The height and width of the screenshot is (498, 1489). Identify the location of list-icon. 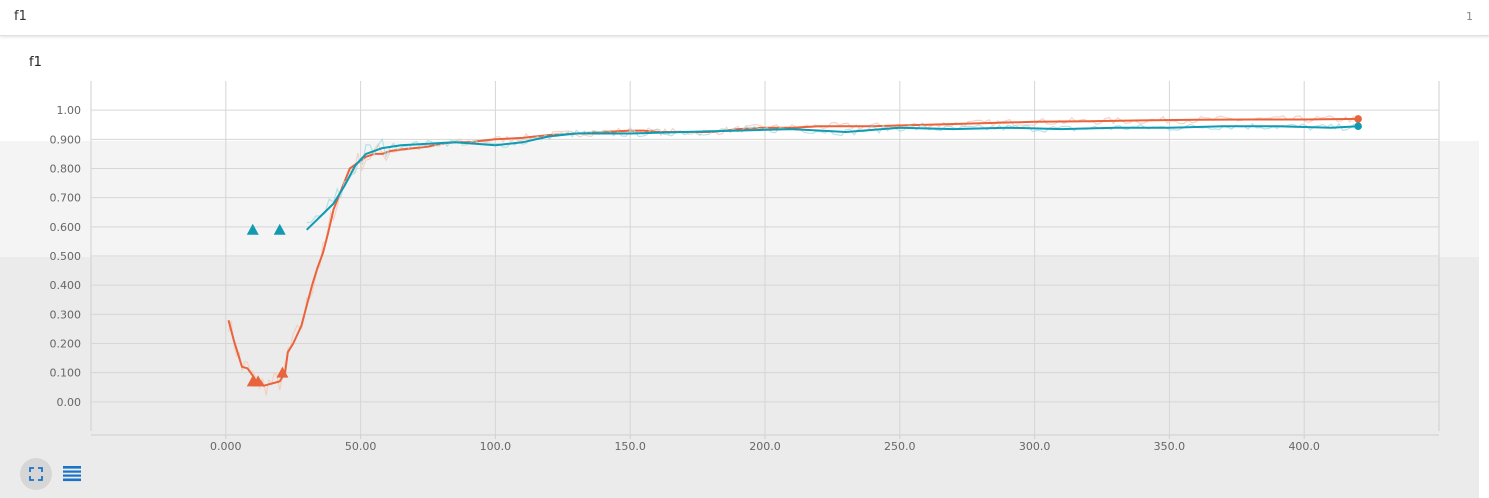
(72, 474).